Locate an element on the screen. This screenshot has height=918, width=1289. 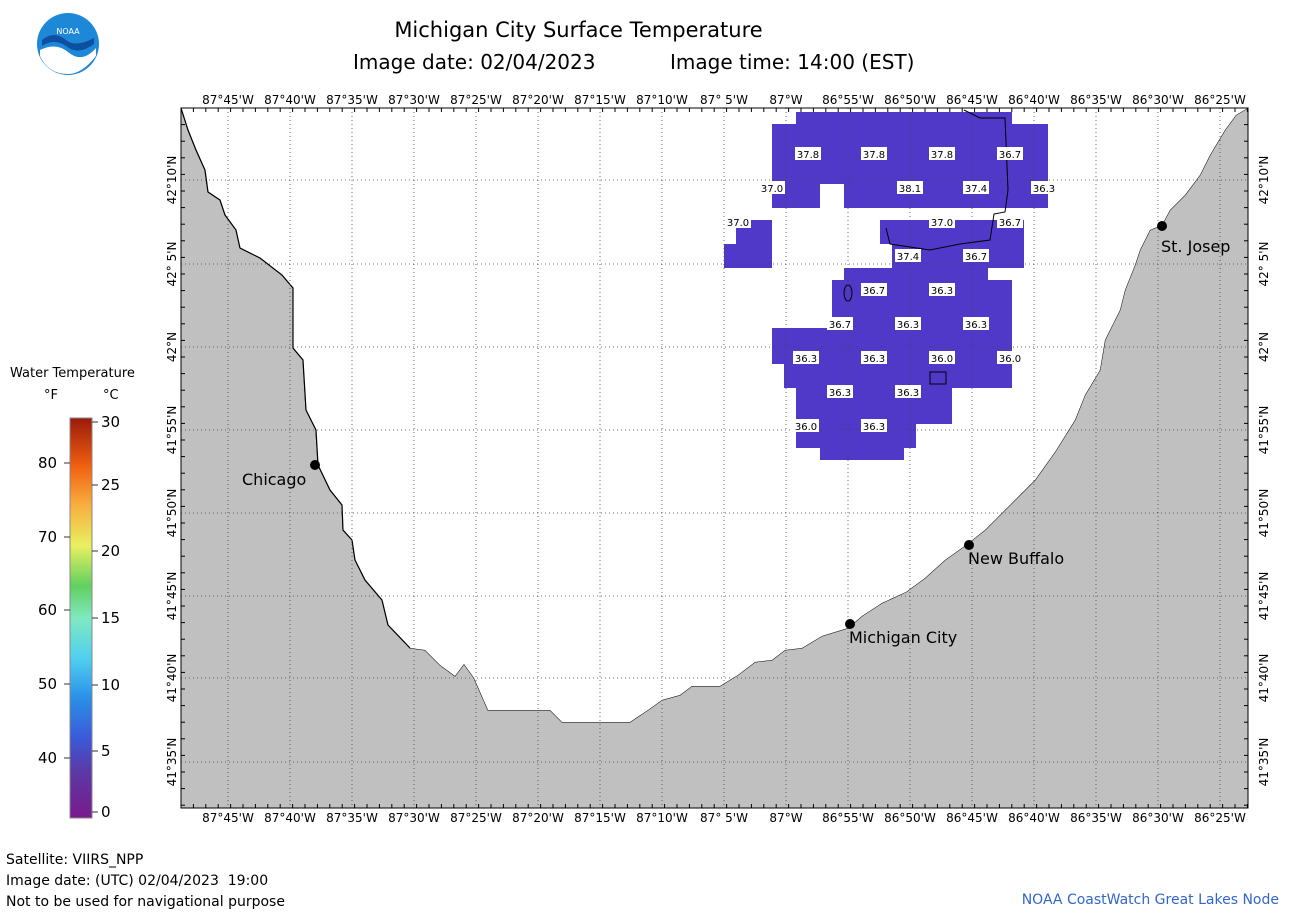
lon-label-bottom: 87°30'W is located at coordinates (414, 818).